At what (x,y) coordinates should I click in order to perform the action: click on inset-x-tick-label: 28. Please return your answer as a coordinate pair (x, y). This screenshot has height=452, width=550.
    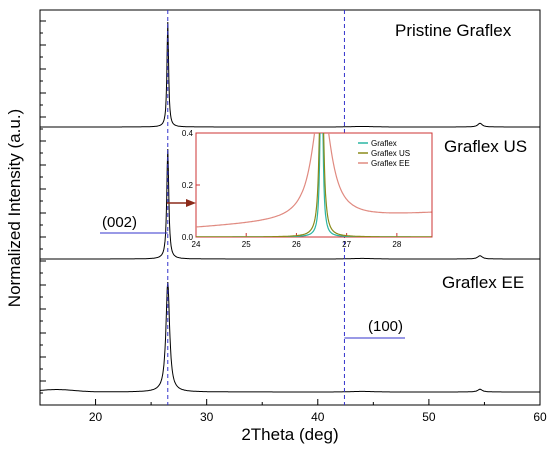
    Looking at the image, I should click on (396, 244).